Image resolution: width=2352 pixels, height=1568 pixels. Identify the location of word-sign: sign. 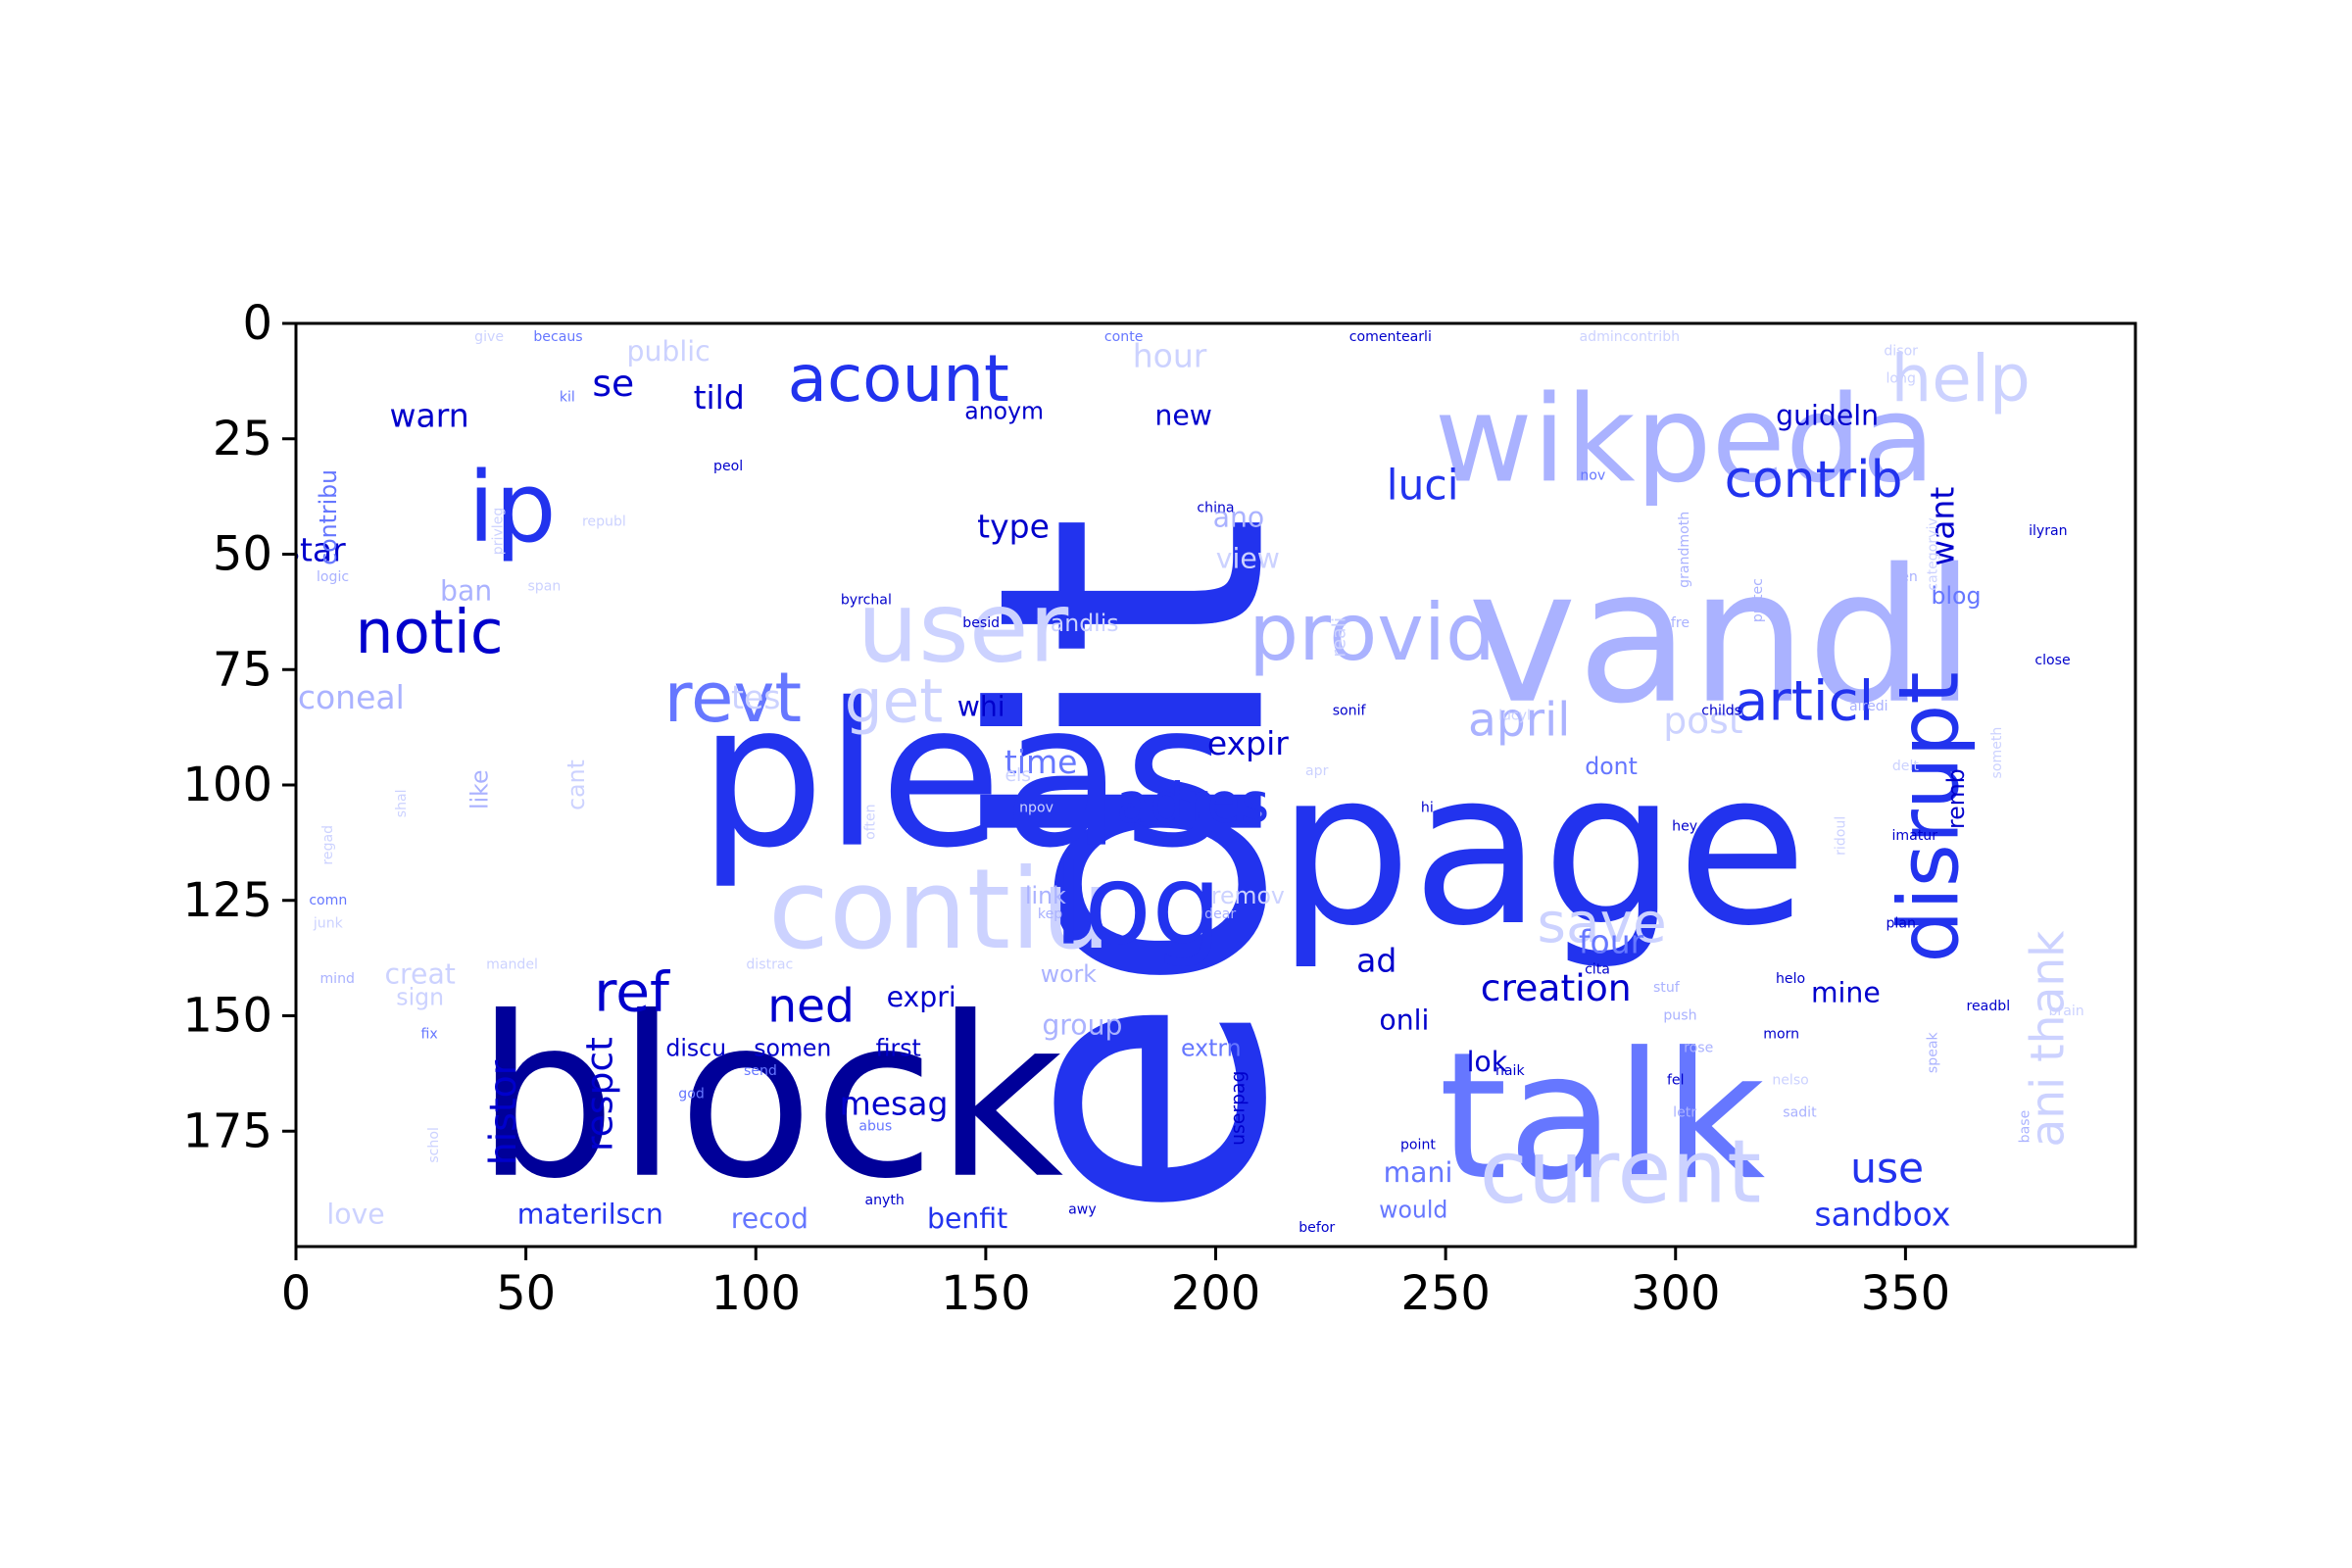
(420, 997).